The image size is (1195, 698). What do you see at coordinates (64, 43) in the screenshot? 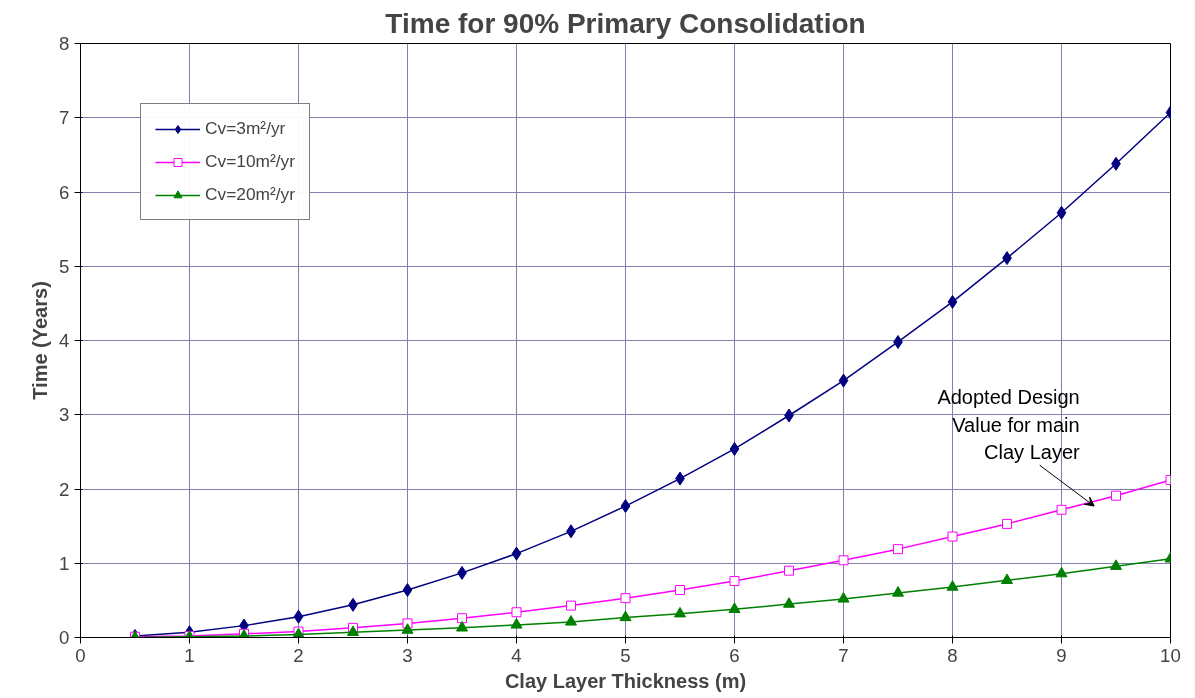
I see `y-tick-label: 8` at bounding box center [64, 43].